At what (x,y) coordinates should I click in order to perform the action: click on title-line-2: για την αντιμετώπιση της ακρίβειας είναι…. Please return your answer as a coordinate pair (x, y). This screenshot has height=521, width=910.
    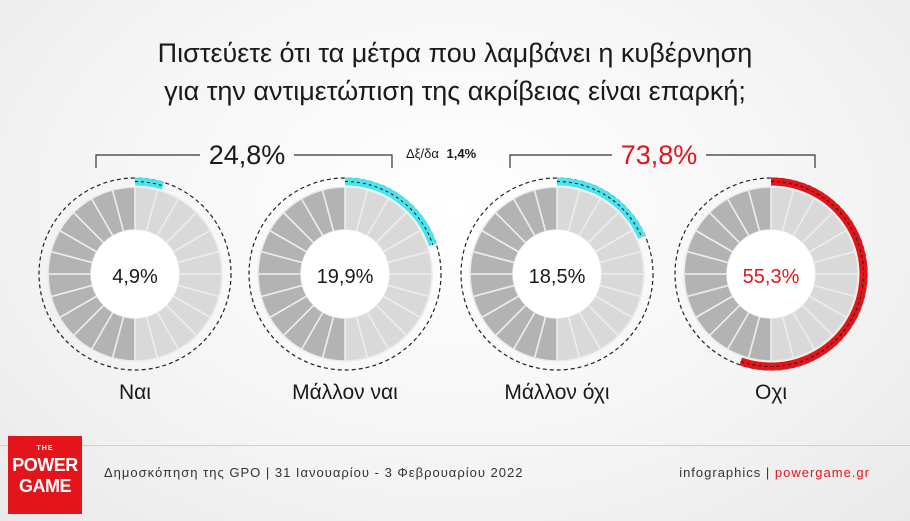
    Looking at the image, I should click on (455, 91).